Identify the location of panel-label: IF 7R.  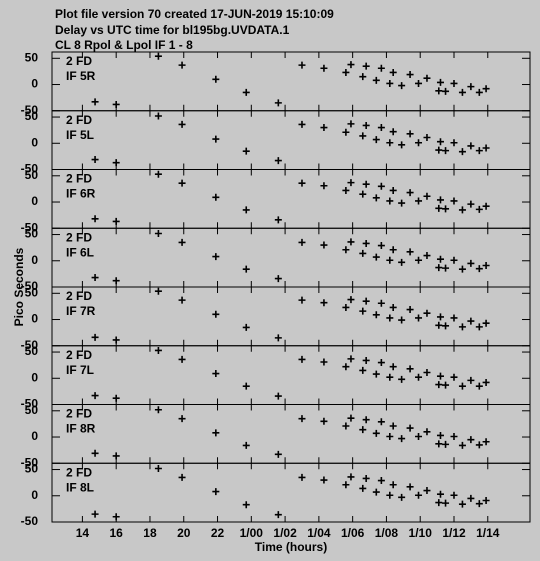
(81, 311).